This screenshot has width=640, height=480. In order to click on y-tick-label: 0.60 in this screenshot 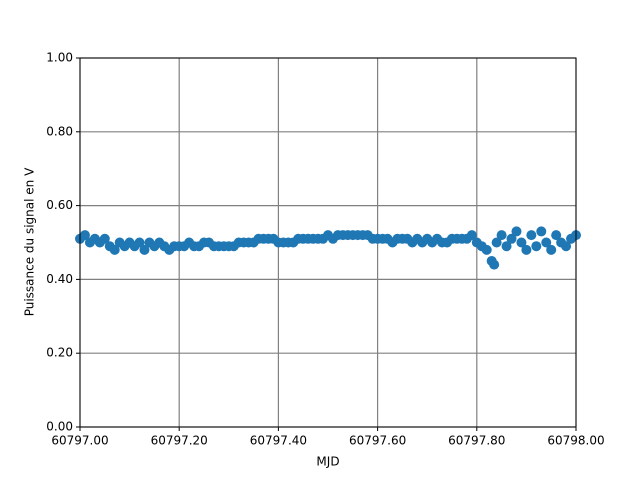, I will do `click(59, 205)`.